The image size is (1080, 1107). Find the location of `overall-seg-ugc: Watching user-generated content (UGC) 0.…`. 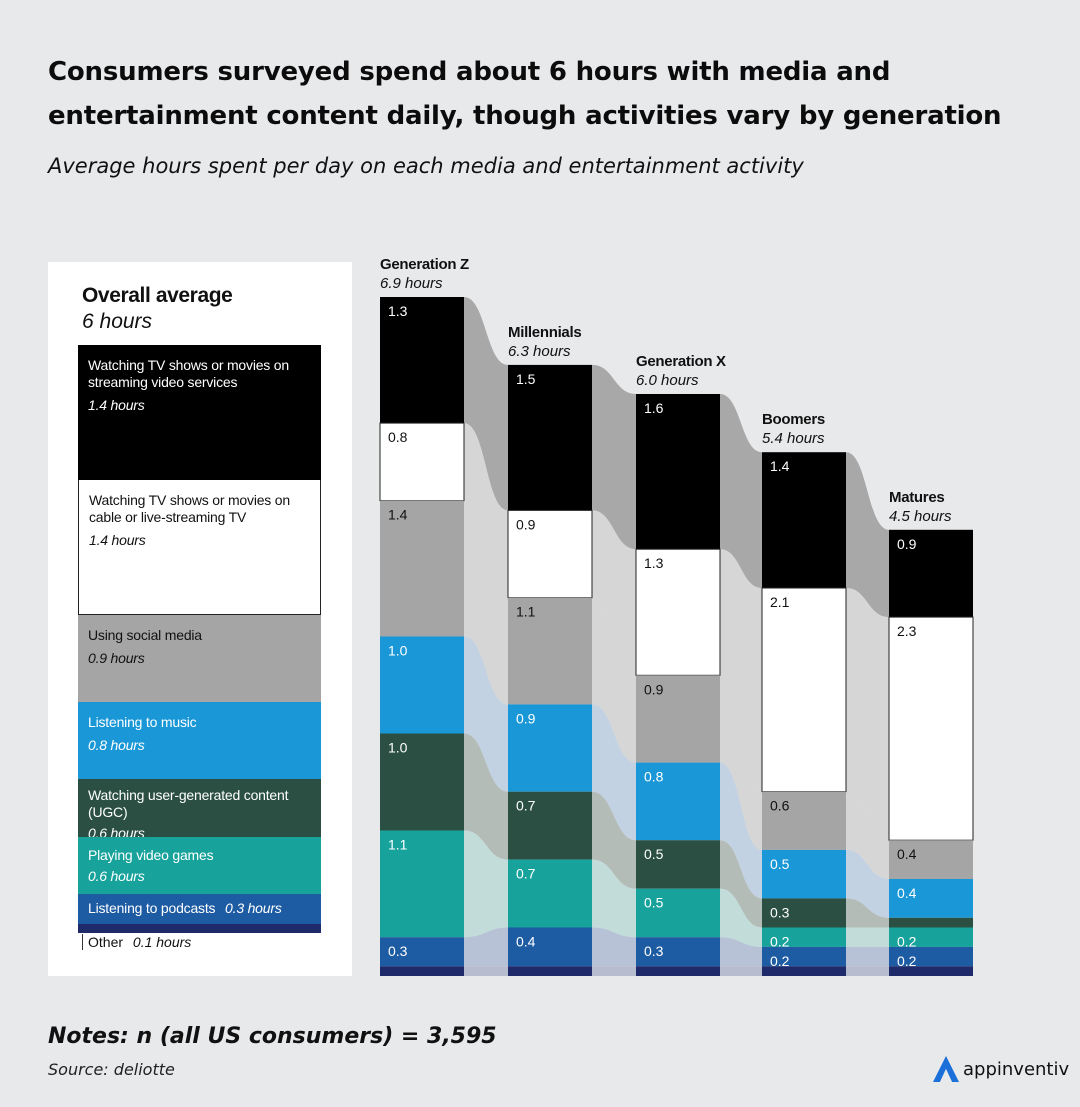

overall-seg-ugc: Watching user-generated content (UGC) 0.… is located at coordinates (199, 810).